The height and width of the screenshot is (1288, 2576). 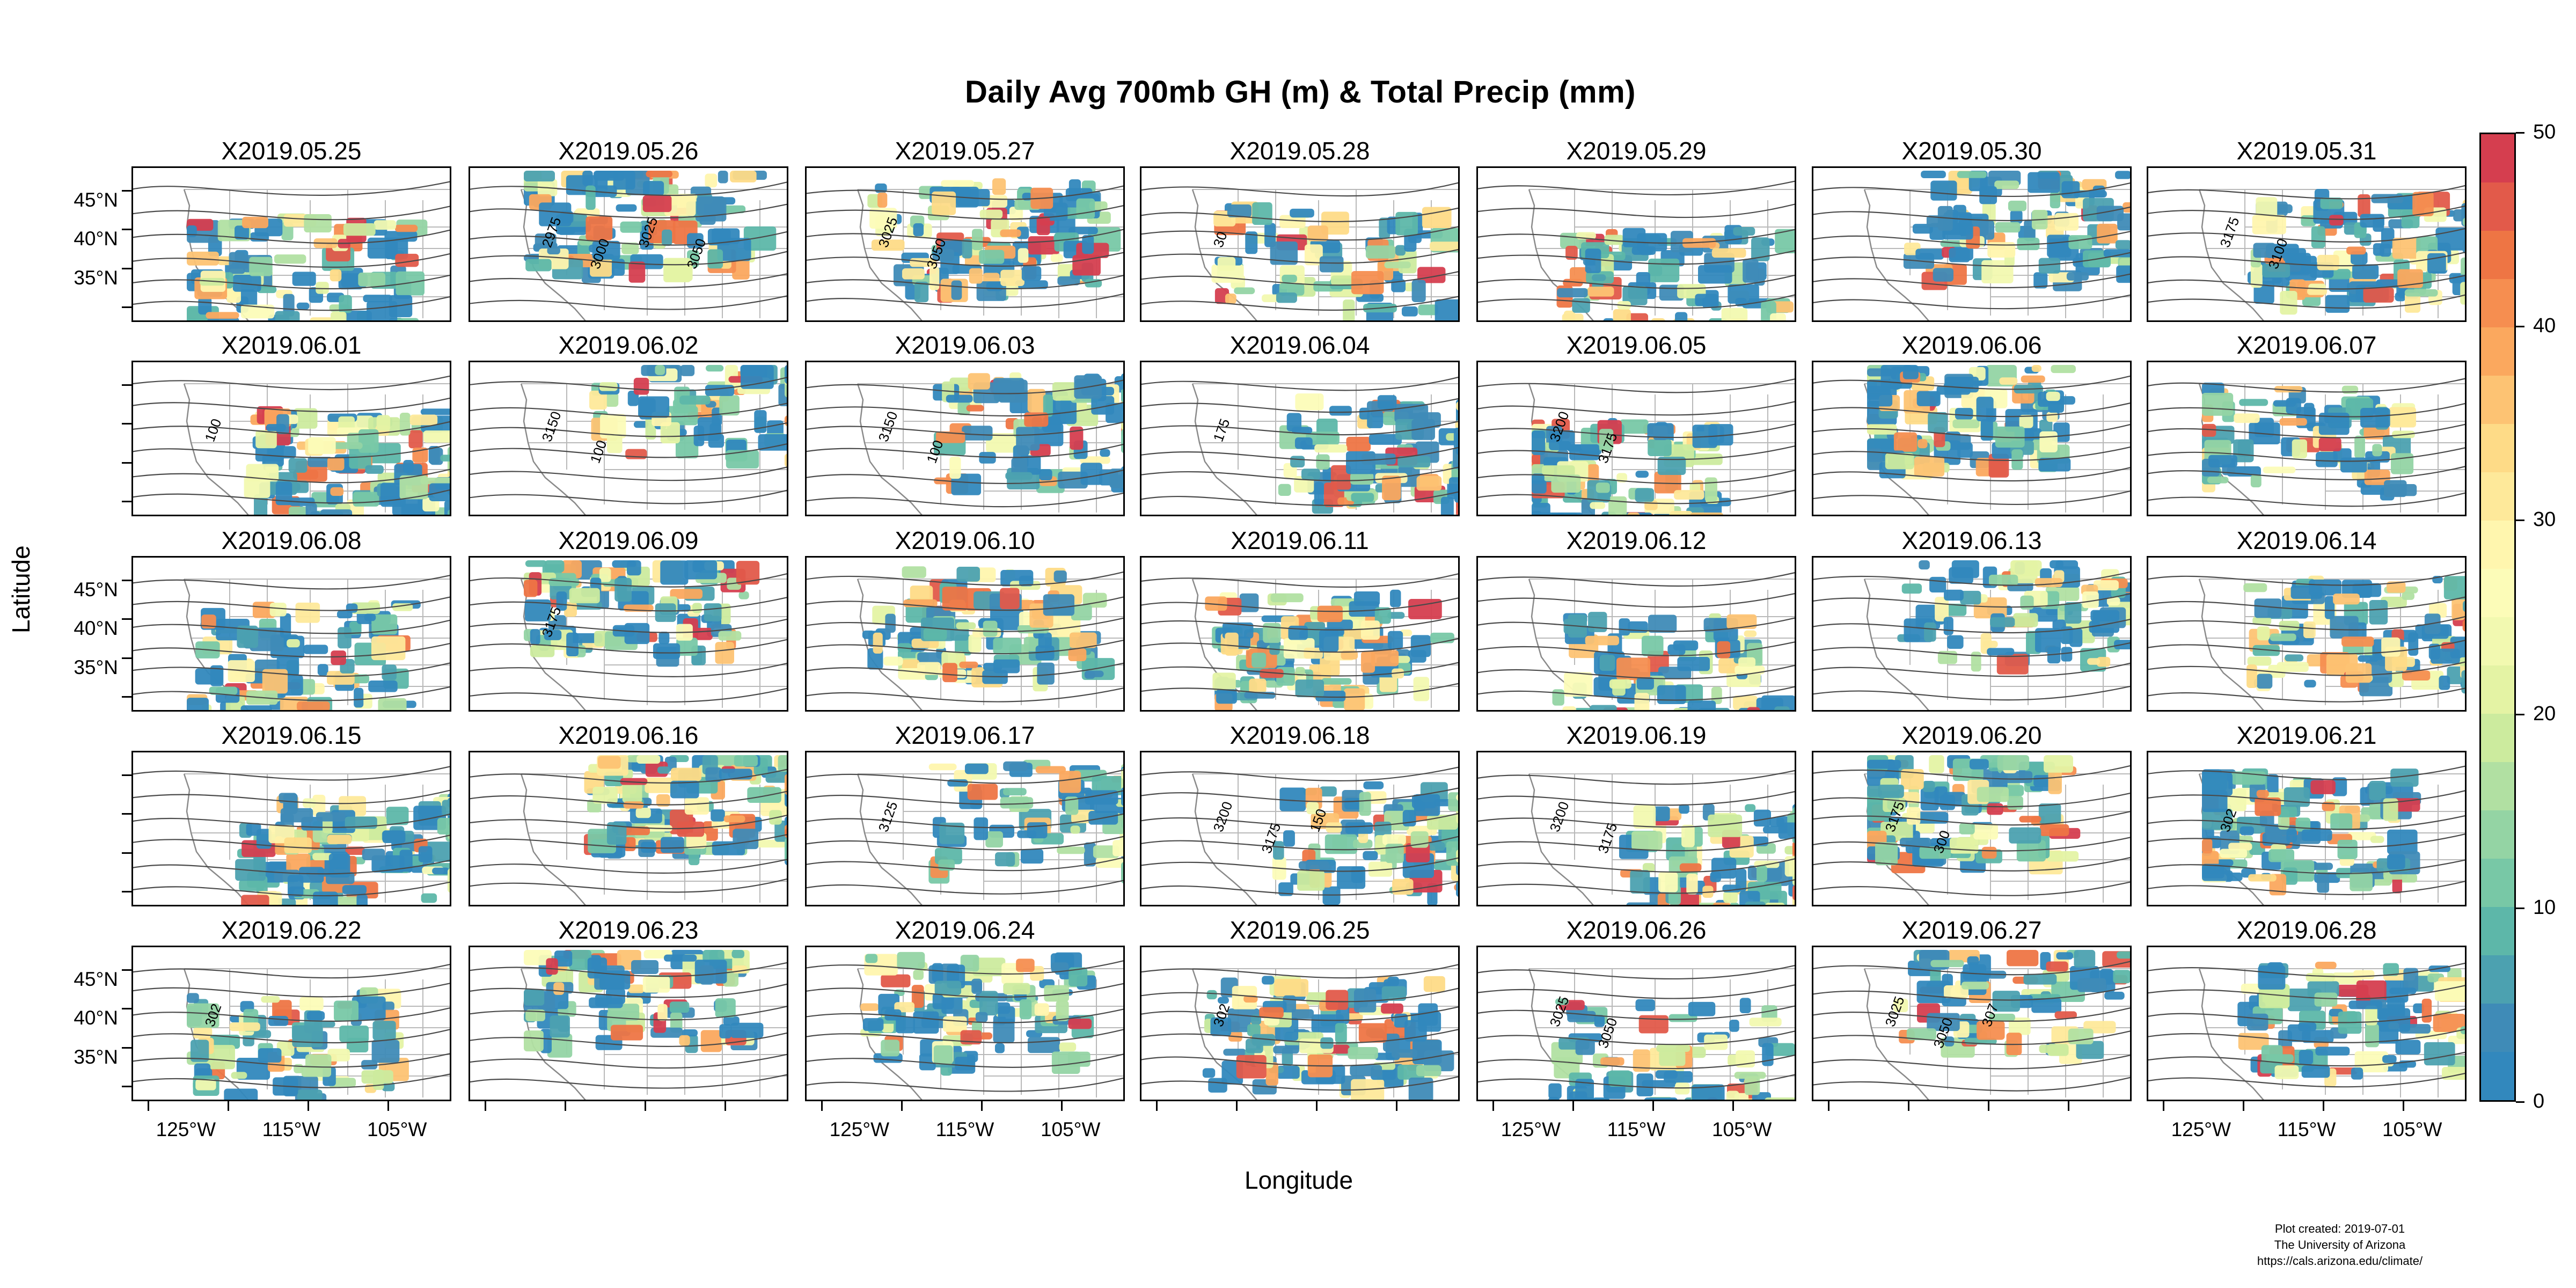 I want to click on contour-label: 3175, so click(x=2229, y=232).